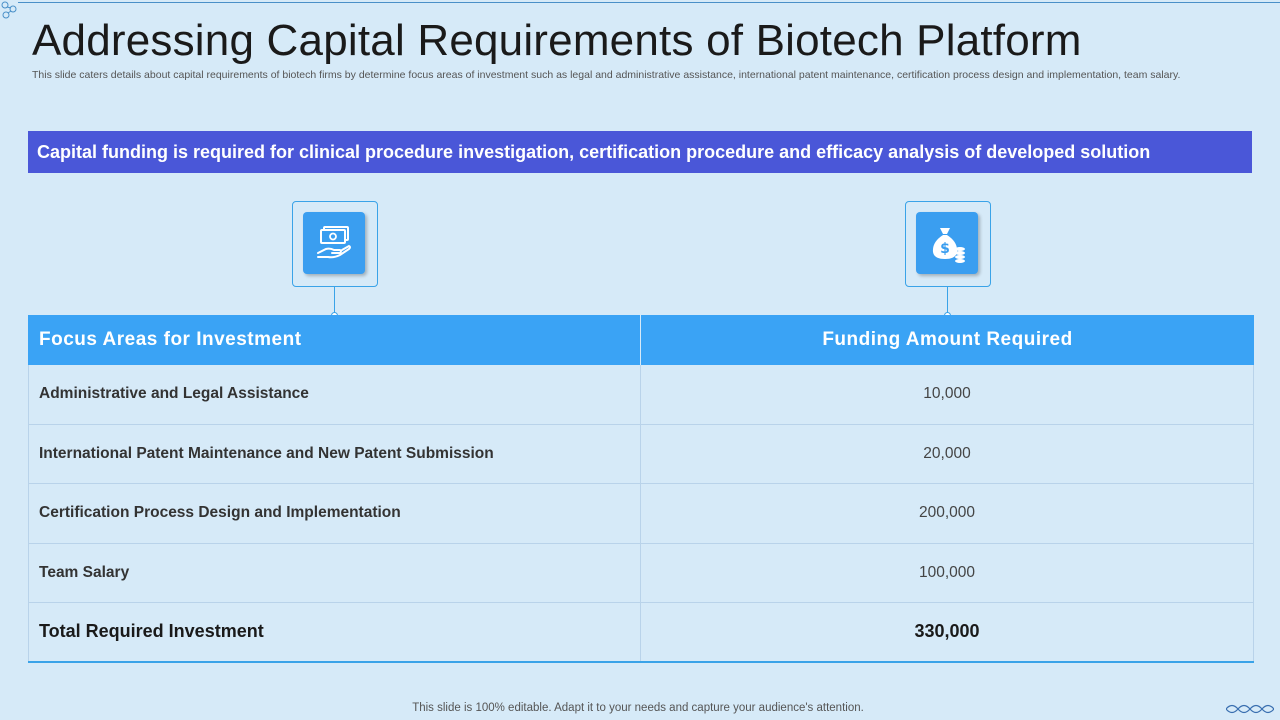 The height and width of the screenshot is (720, 1280). Describe the element at coordinates (9, 10) in the screenshot. I see `molecule-decoration-icon` at that location.